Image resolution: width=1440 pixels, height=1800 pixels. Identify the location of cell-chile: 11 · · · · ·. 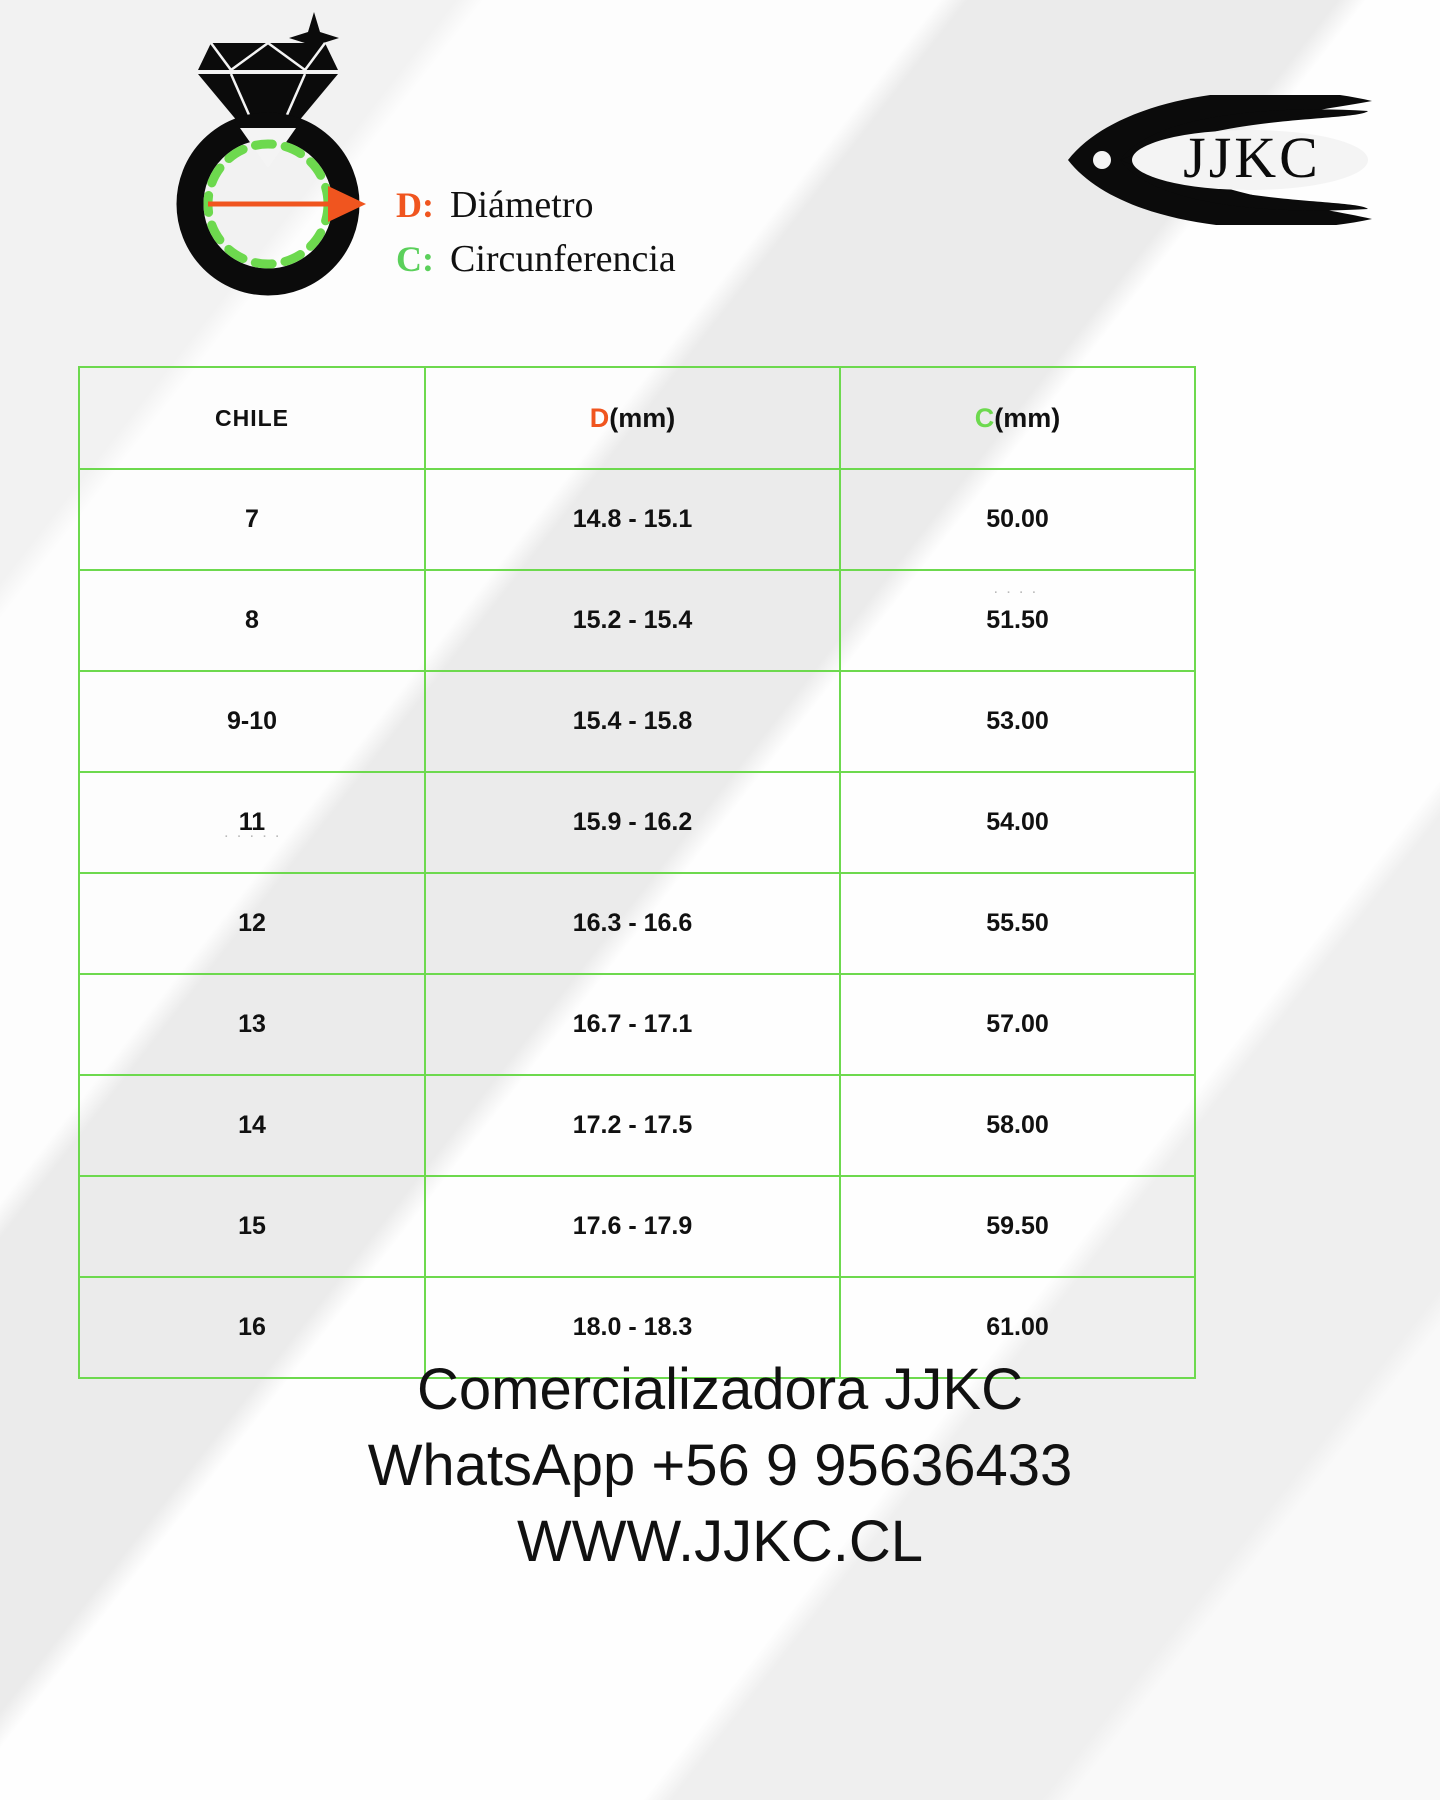
(252, 822).